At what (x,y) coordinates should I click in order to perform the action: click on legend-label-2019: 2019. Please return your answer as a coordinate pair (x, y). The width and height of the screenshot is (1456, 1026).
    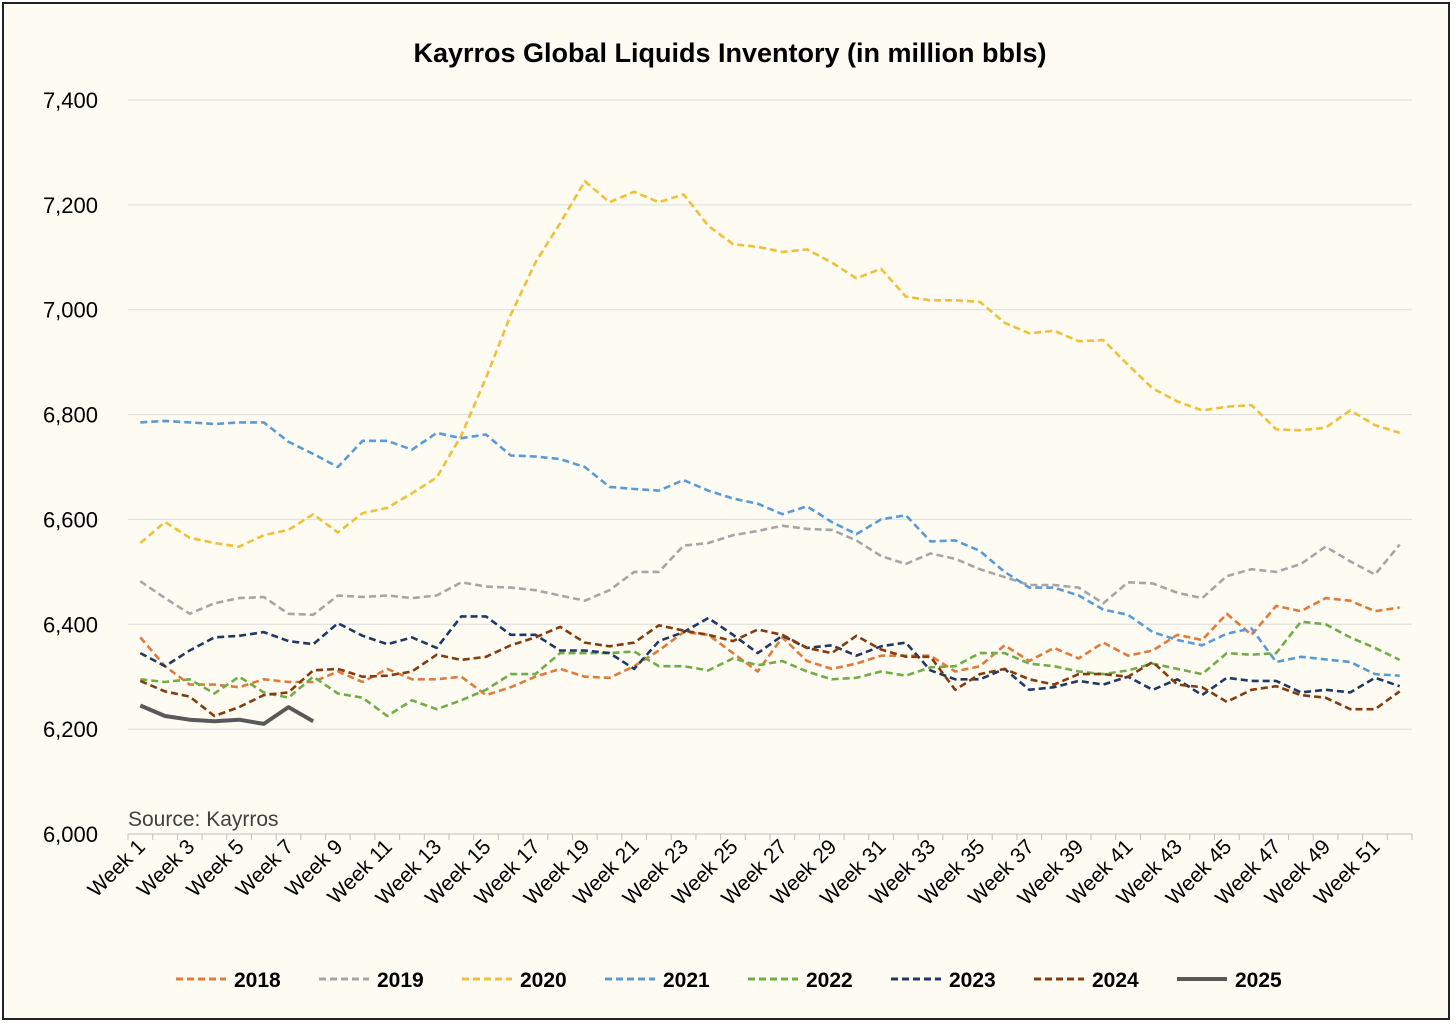
    Looking at the image, I should click on (400, 980).